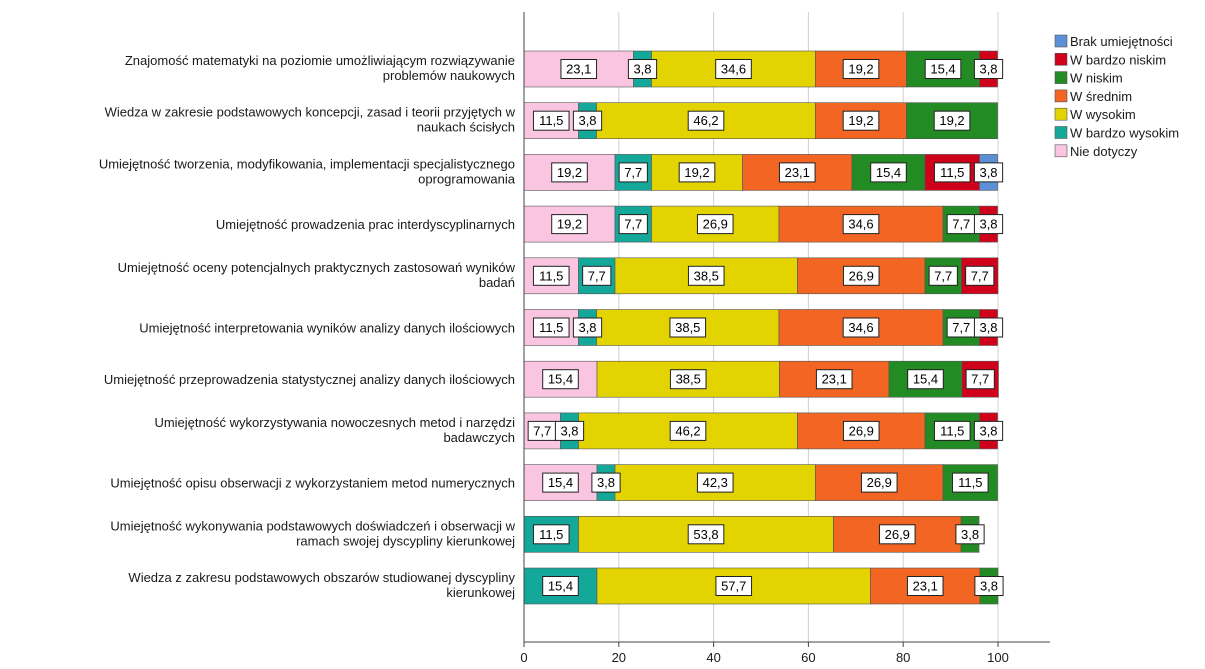 The height and width of the screenshot is (669, 1205). What do you see at coordinates (713, 657) in the screenshot?
I see `x-tick-label: 40` at bounding box center [713, 657].